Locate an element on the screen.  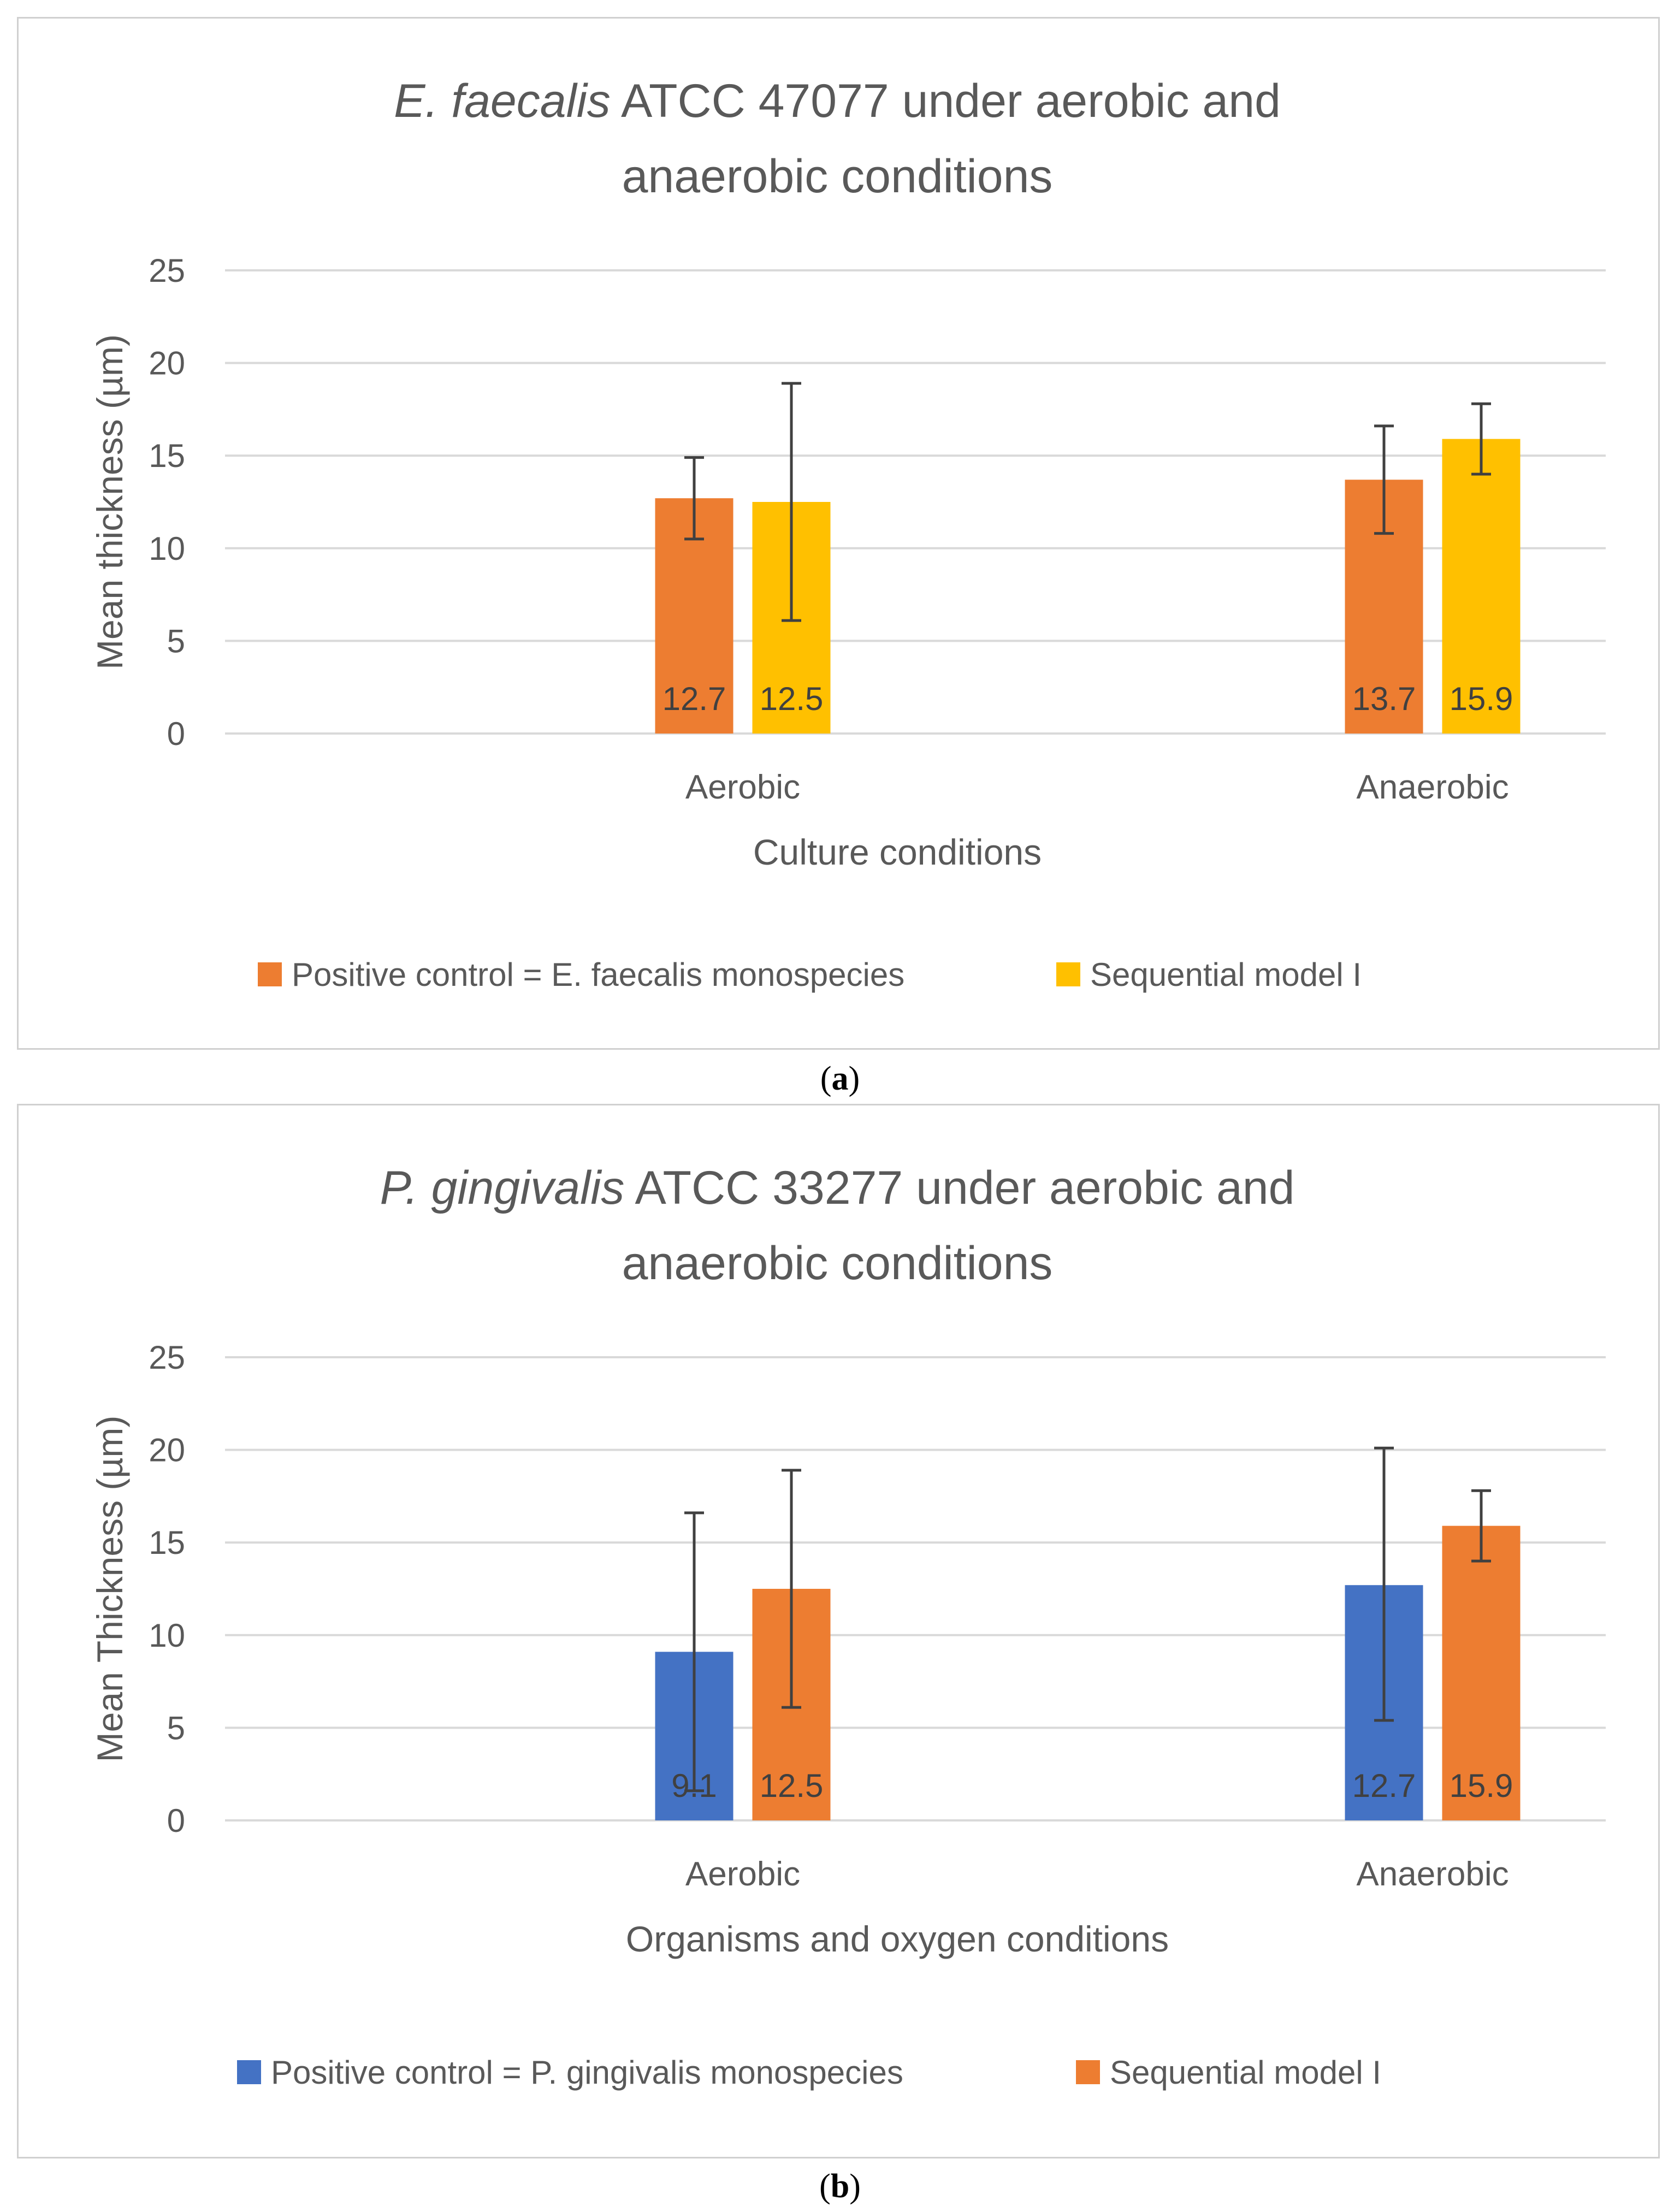
chart-title-italic: P. gingivalis is located at coordinates (503, 1188).